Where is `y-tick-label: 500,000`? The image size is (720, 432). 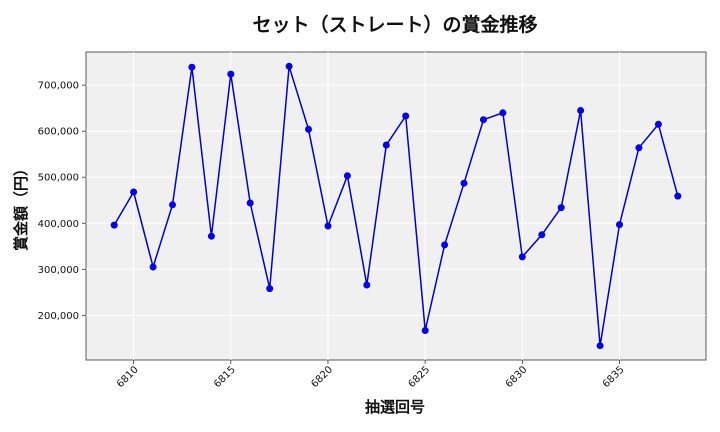 y-tick-label: 500,000 is located at coordinates (58, 178).